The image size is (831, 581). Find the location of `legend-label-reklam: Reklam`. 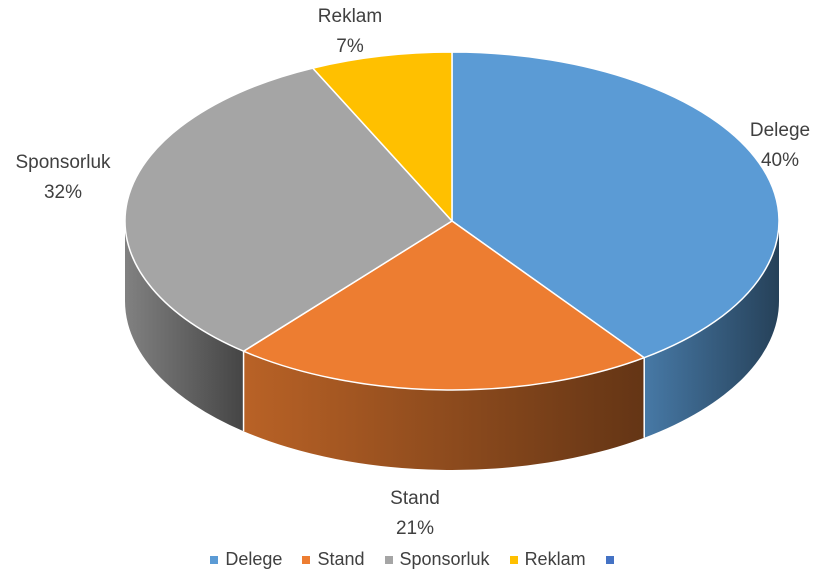

legend-label-reklam: Reklam is located at coordinates (555, 559).